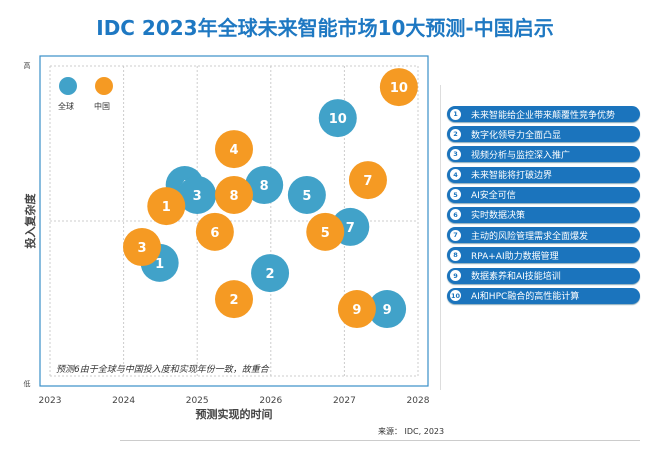 The image size is (650, 452). I want to click on prediction-number: 1, so click(455, 114).